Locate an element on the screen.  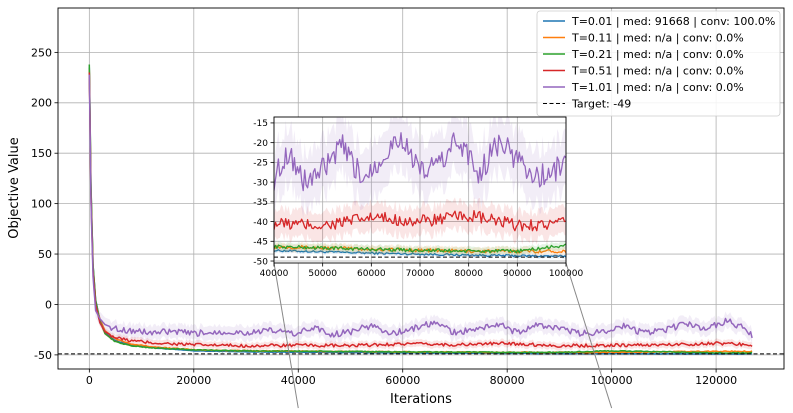
legend-label-0: T=0.01 | med: 91668 | conv: 100.0% is located at coordinates (673, 21).